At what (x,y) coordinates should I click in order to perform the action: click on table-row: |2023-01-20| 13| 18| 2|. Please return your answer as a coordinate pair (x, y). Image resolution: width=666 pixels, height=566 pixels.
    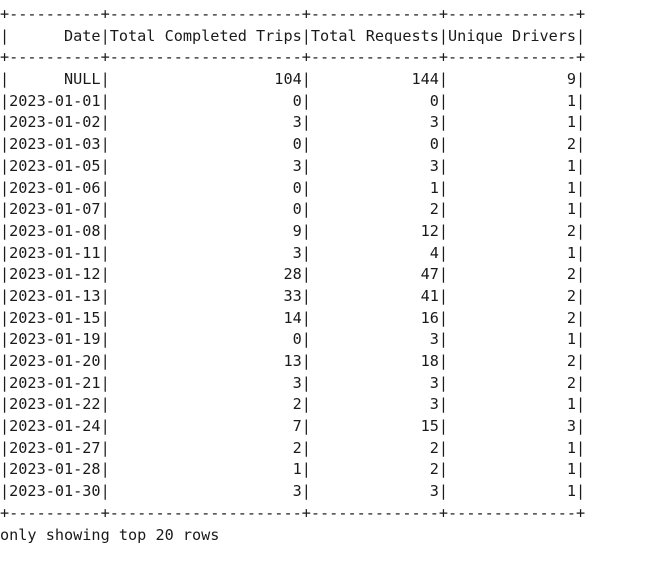
    Looking at the image, I should click on (293, 361).